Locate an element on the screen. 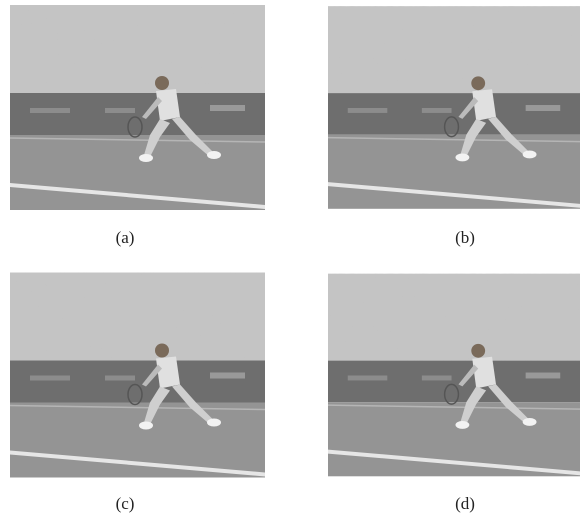 This screenshot has width=580, height=516. caption: (d) is located at coordinates (465, 503).